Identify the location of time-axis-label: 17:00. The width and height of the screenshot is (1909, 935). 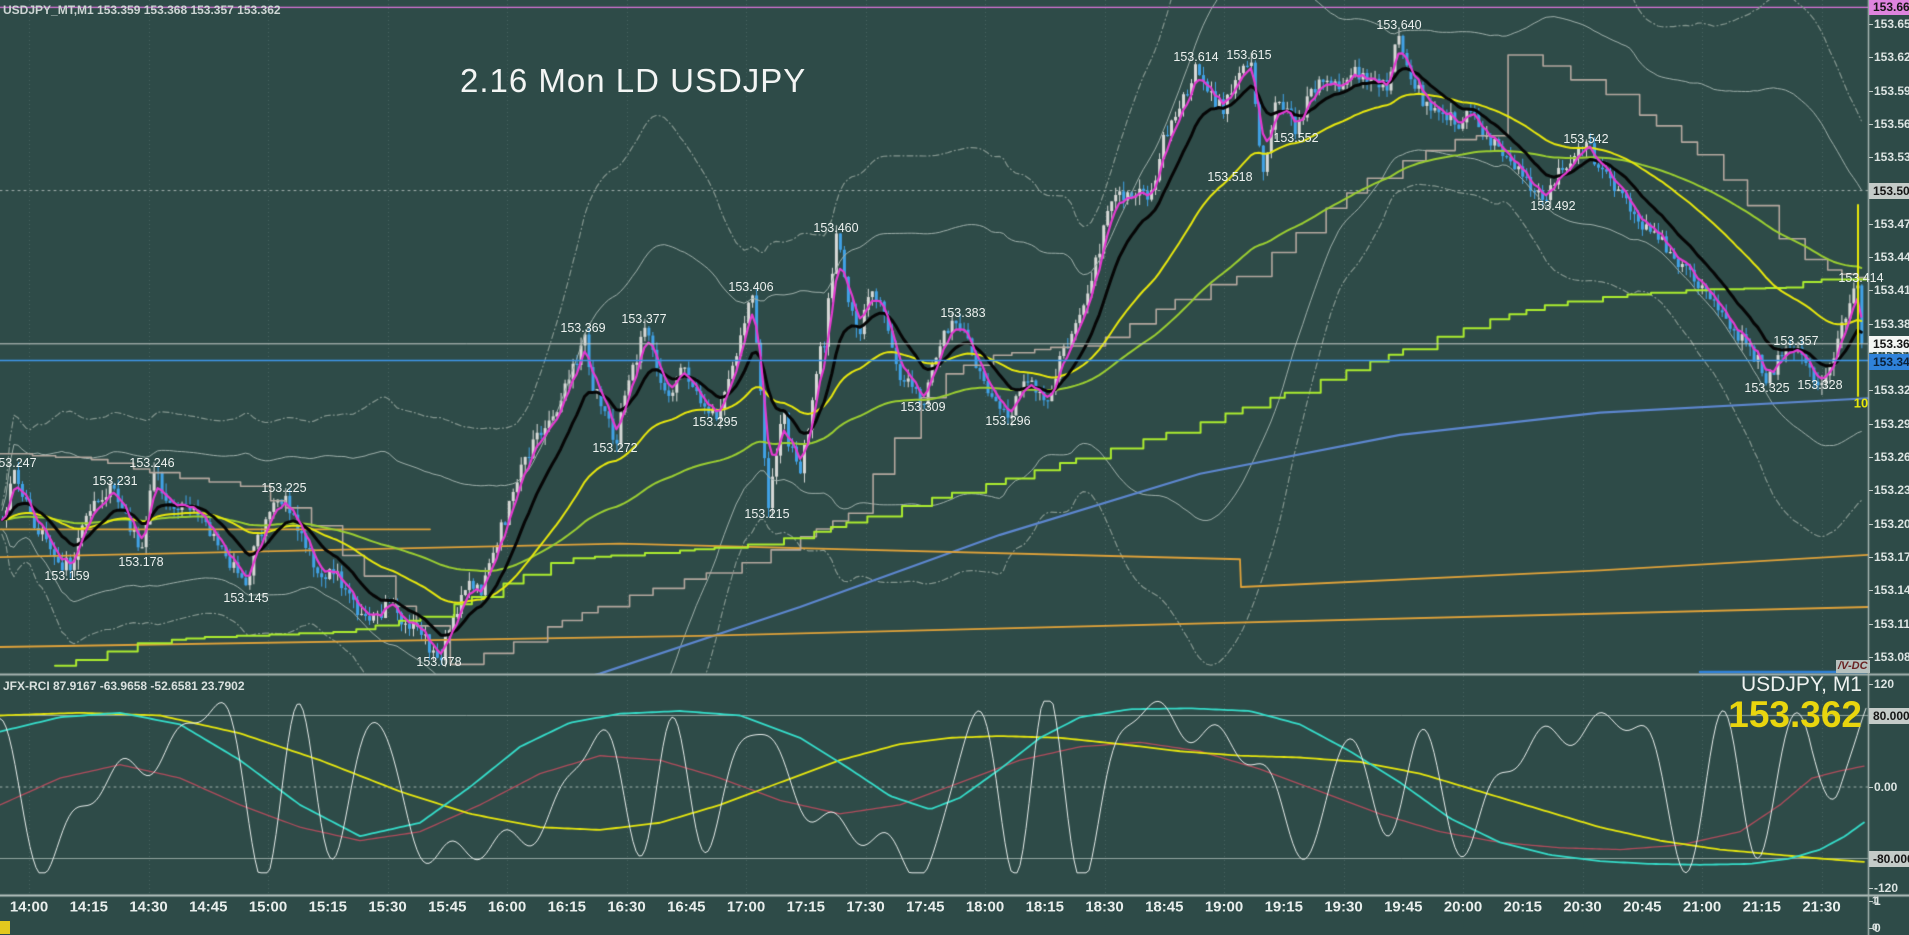
(746, 907).